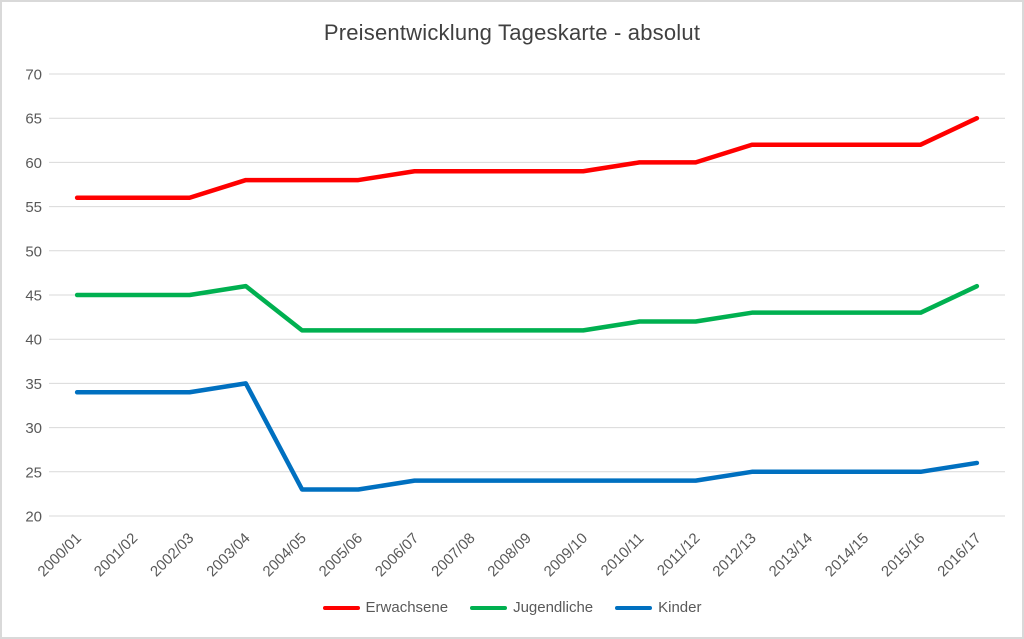  What do you see at coordinates (33, 472) in the screenshot?
I see `y-axis-label: 25` at bounding box center [33, 472].